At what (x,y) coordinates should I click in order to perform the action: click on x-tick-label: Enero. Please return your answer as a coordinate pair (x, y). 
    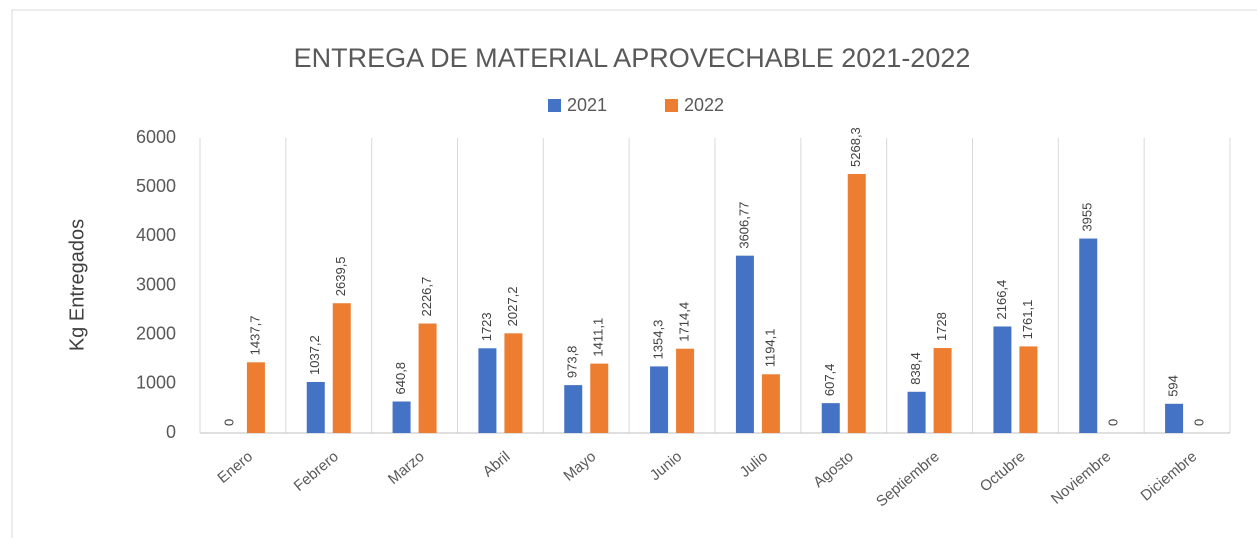
    Looking at the image, I should click on (235, 467).